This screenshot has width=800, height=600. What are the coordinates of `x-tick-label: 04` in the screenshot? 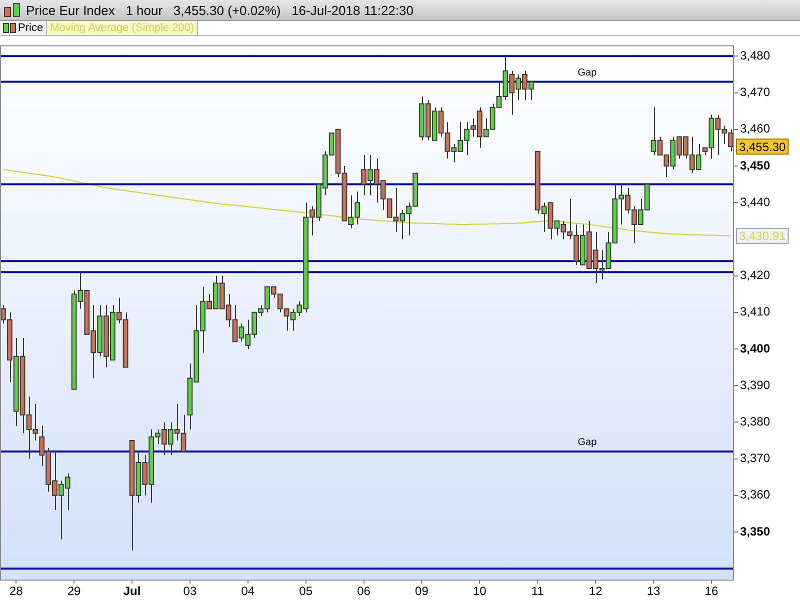 It's located at (248, 591).